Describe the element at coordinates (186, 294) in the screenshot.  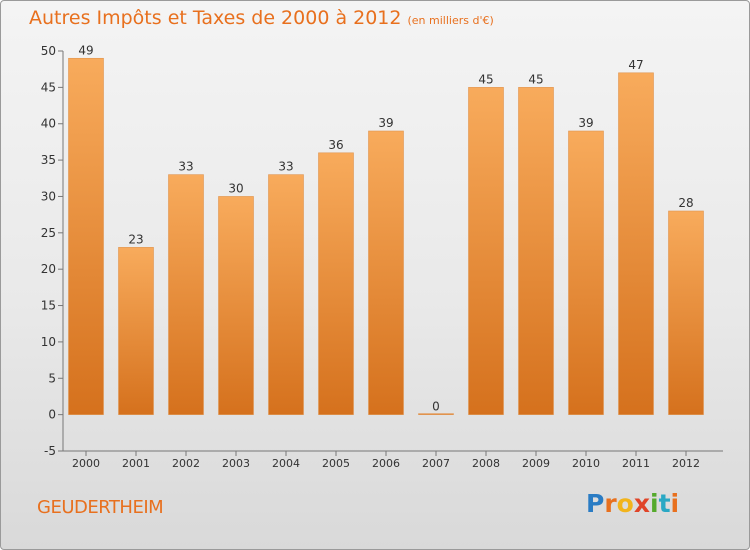
I see `bar-2002` at that location.